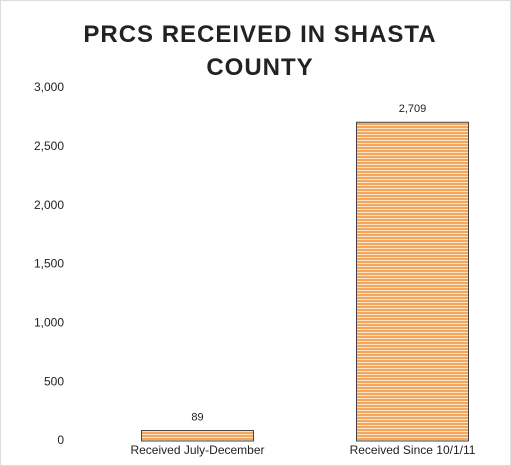  Describe the element at coordinates (197, 417) in the screenshot. I see `value-label: 89` at that location.